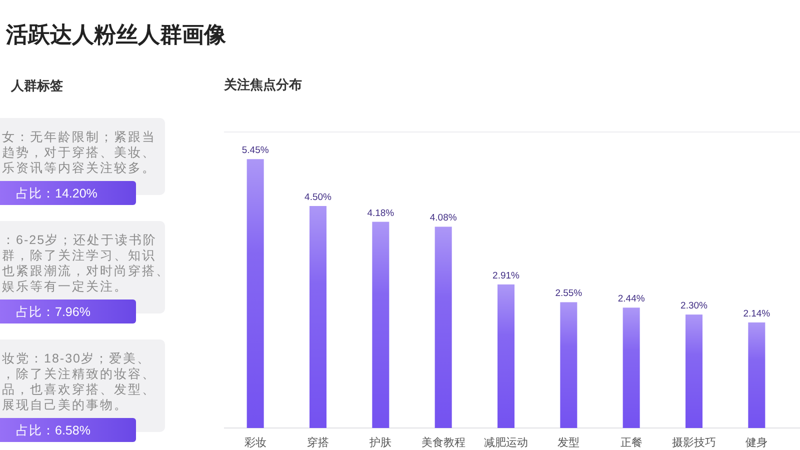  Describe the element at coordinates (757, 443) in the screenshot. I see `x-tick-label: 健身` at that location.